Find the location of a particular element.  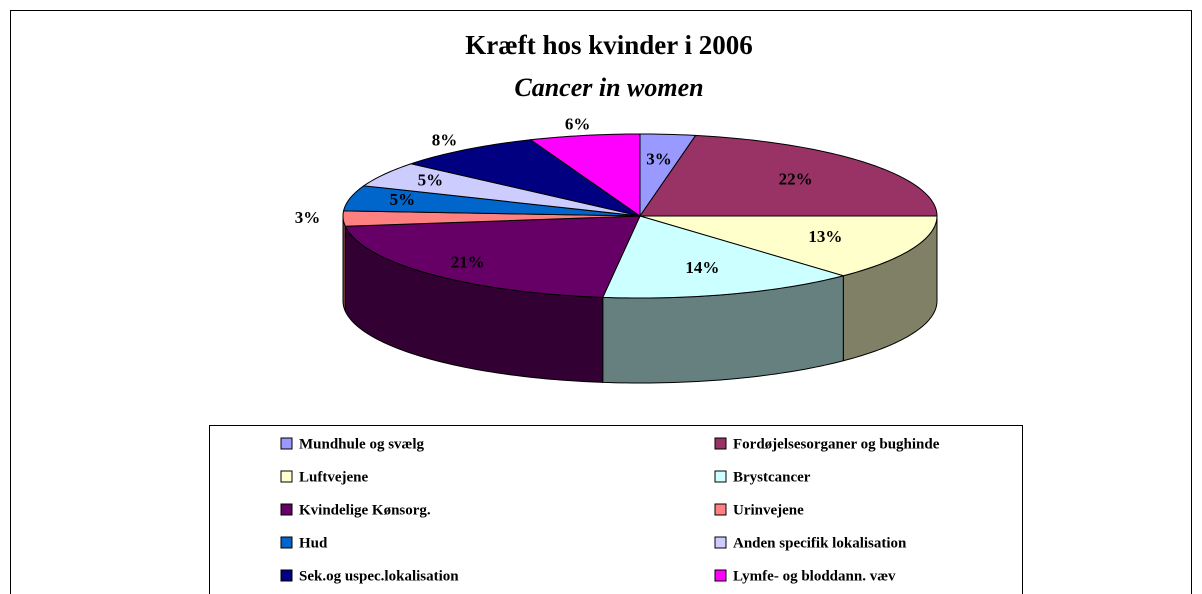

legend-label: Mundhule og svælg is located at coordinates (362, 444).